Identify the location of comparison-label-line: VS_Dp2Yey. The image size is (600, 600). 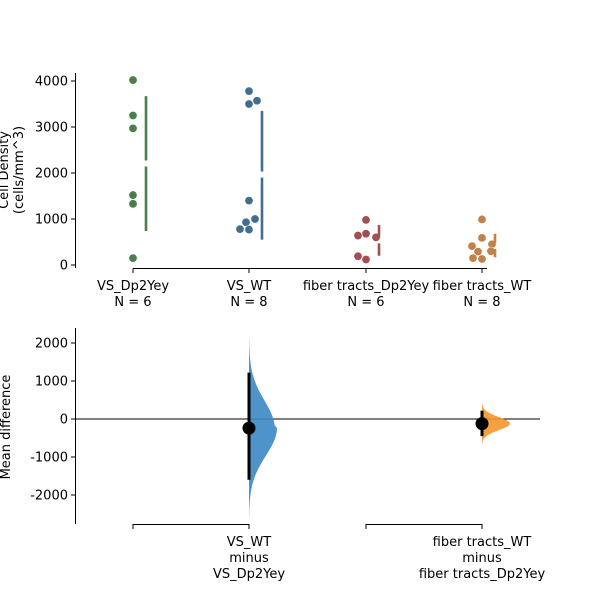
(249, 574).